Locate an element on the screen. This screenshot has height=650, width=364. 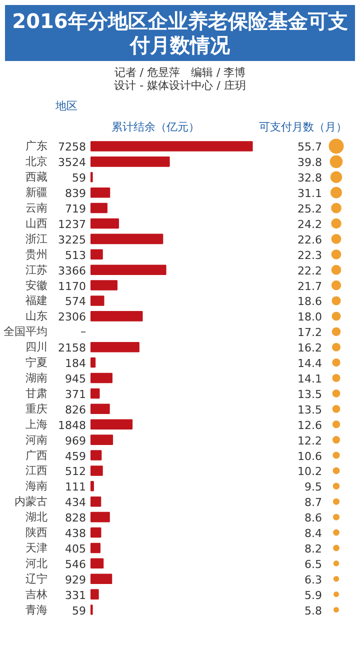
data-label: 25.2 is located at coordinates (310, 209).